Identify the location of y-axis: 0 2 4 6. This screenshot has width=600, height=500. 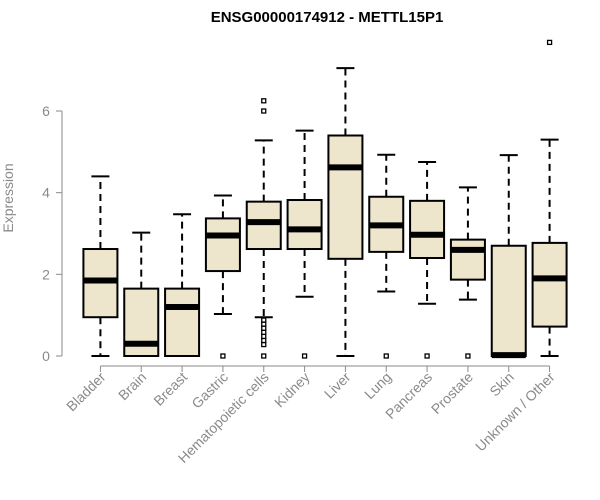
(52, 233).